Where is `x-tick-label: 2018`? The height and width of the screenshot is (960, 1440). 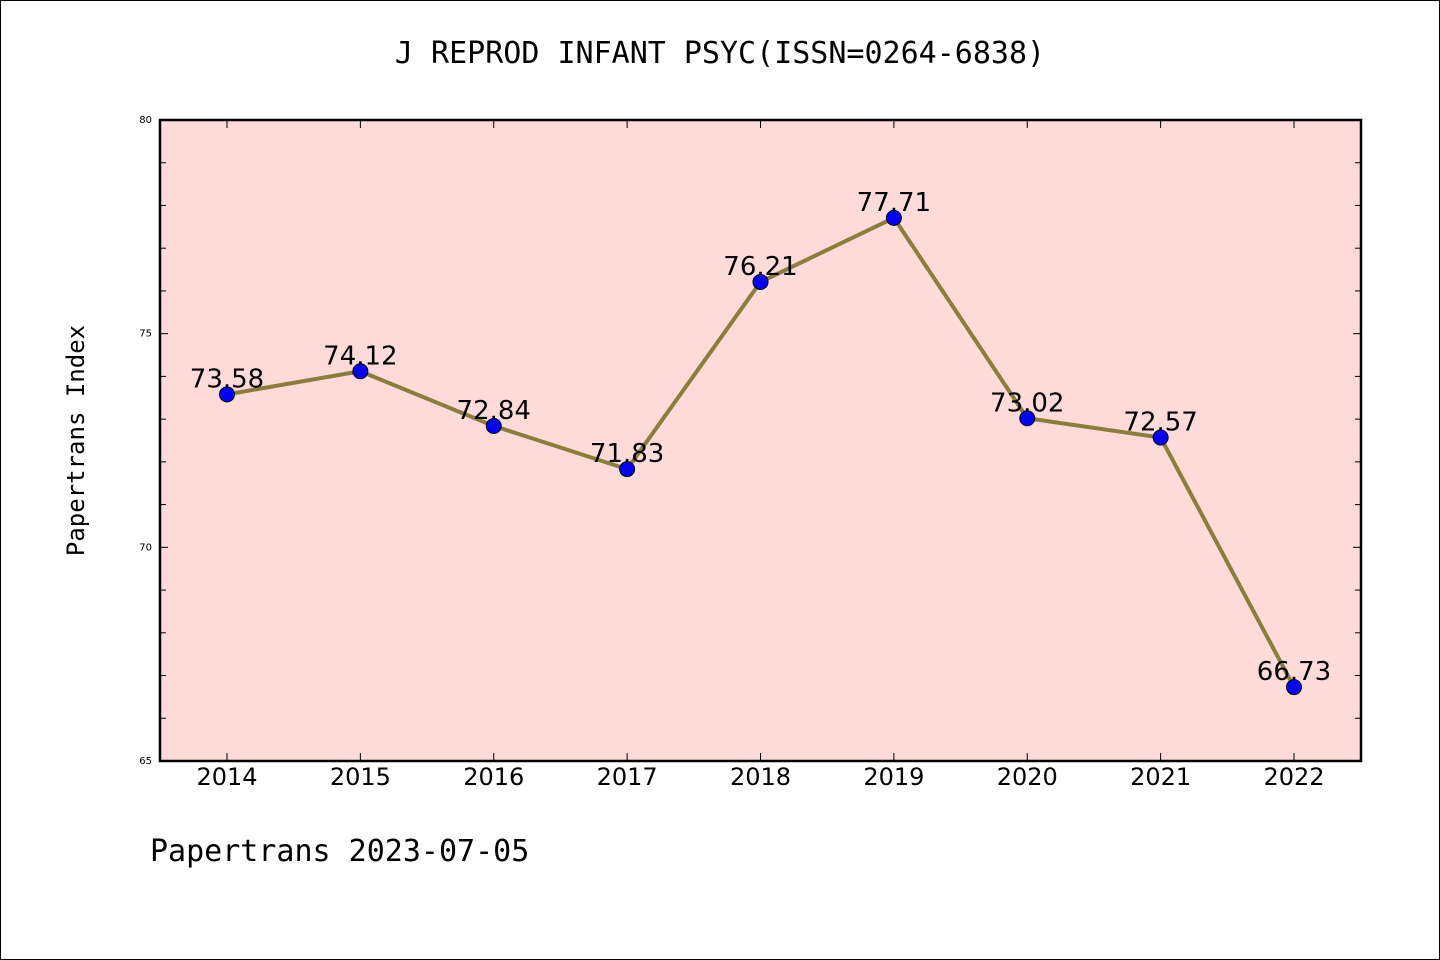 x-tick-label: 2018 is located at coordinates (760, 777).